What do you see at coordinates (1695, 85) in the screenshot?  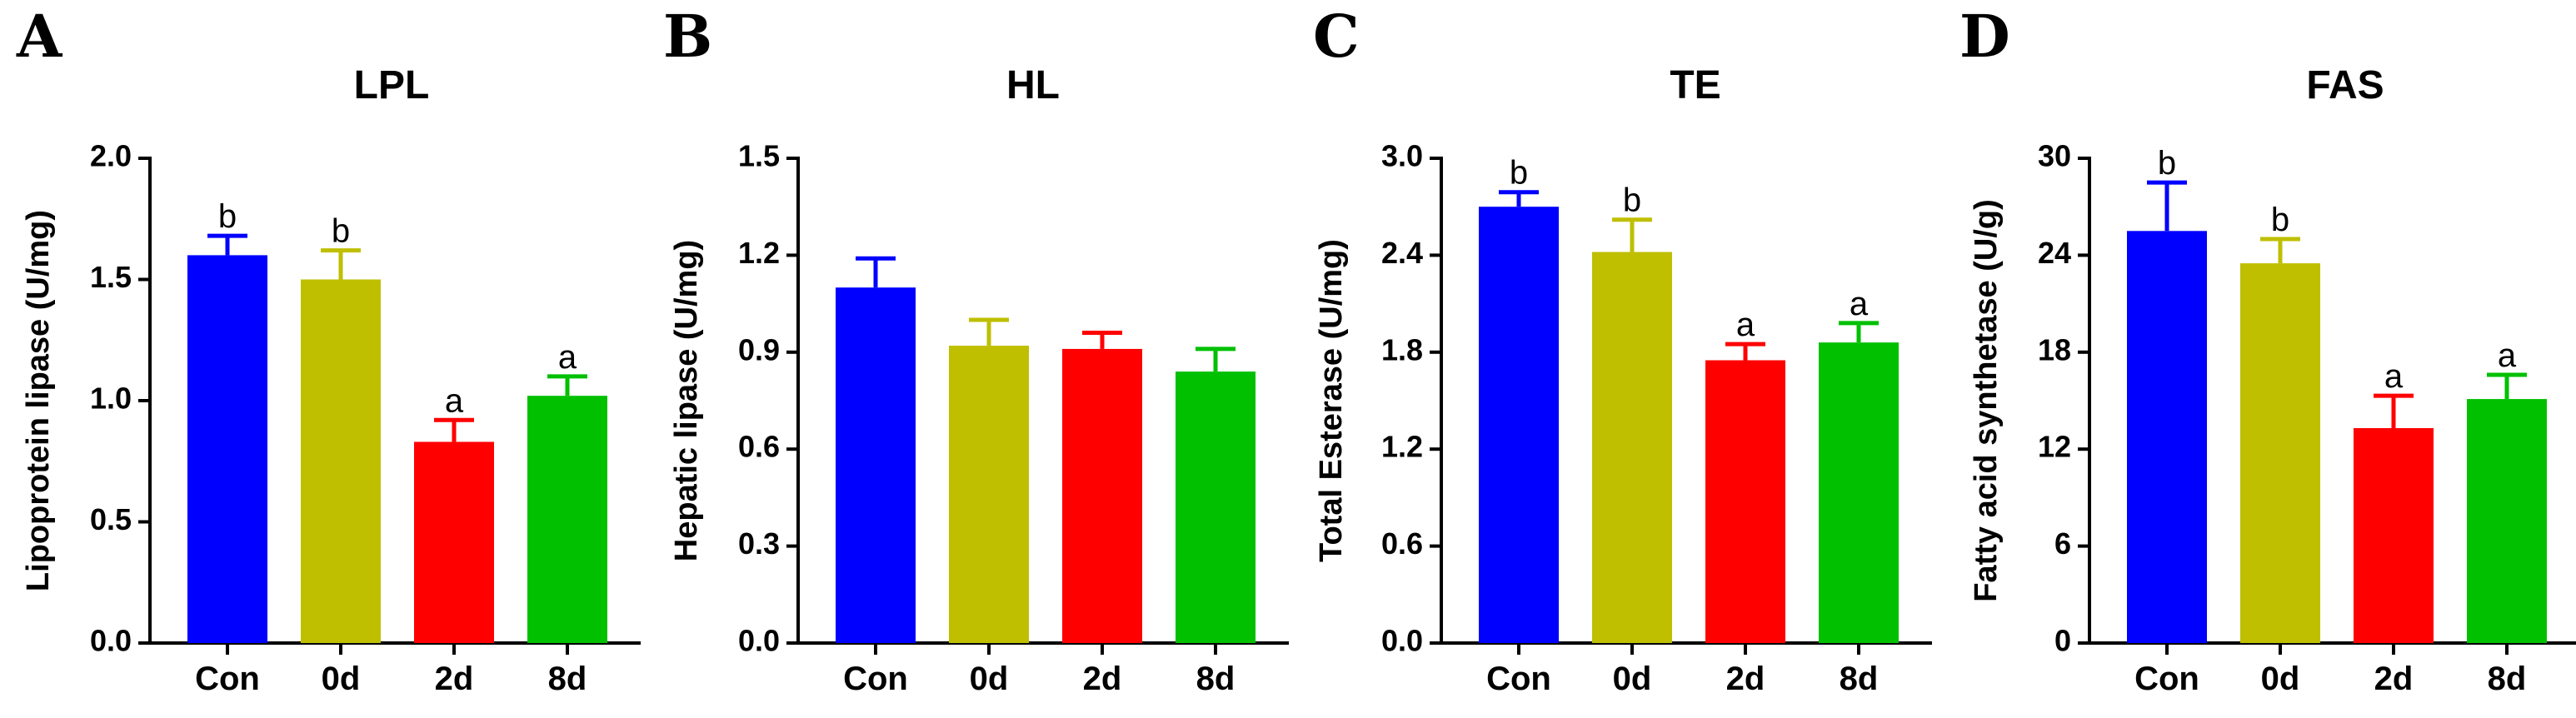 I see `chart-title: TE` at bounding box center [1695, 85].